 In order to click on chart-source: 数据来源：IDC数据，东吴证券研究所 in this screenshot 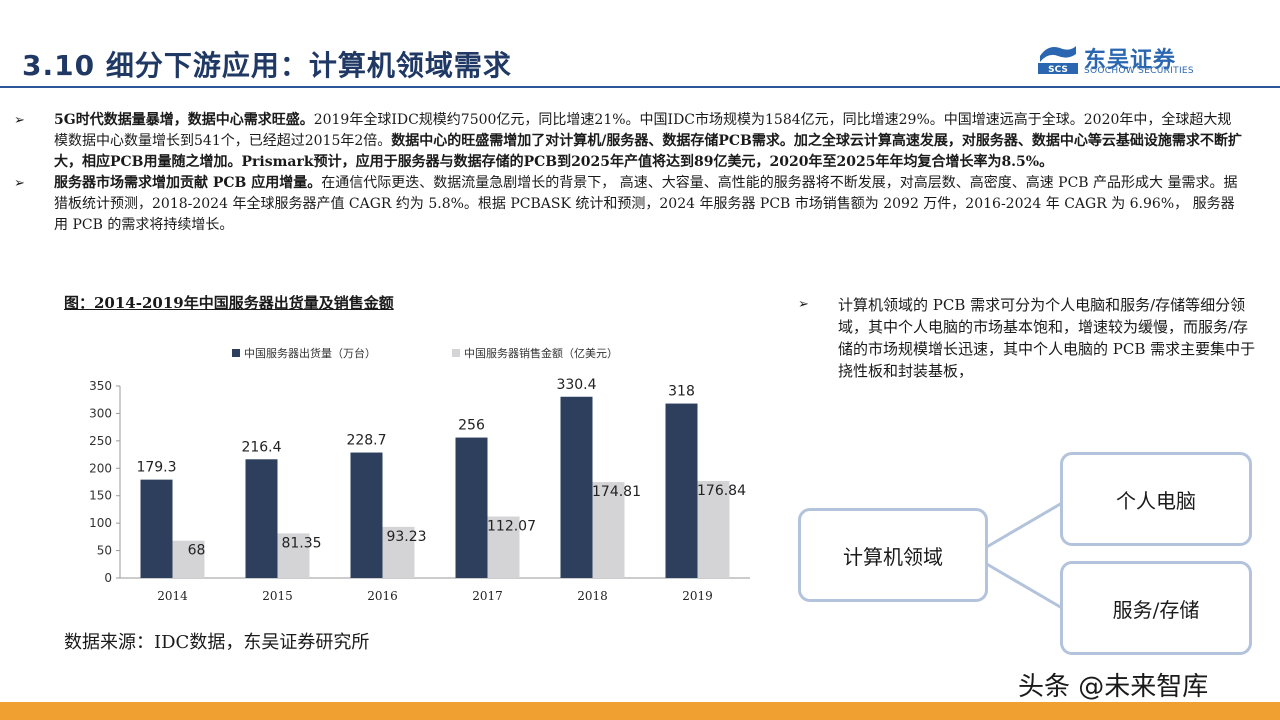, I will do `click(217, 642)`.